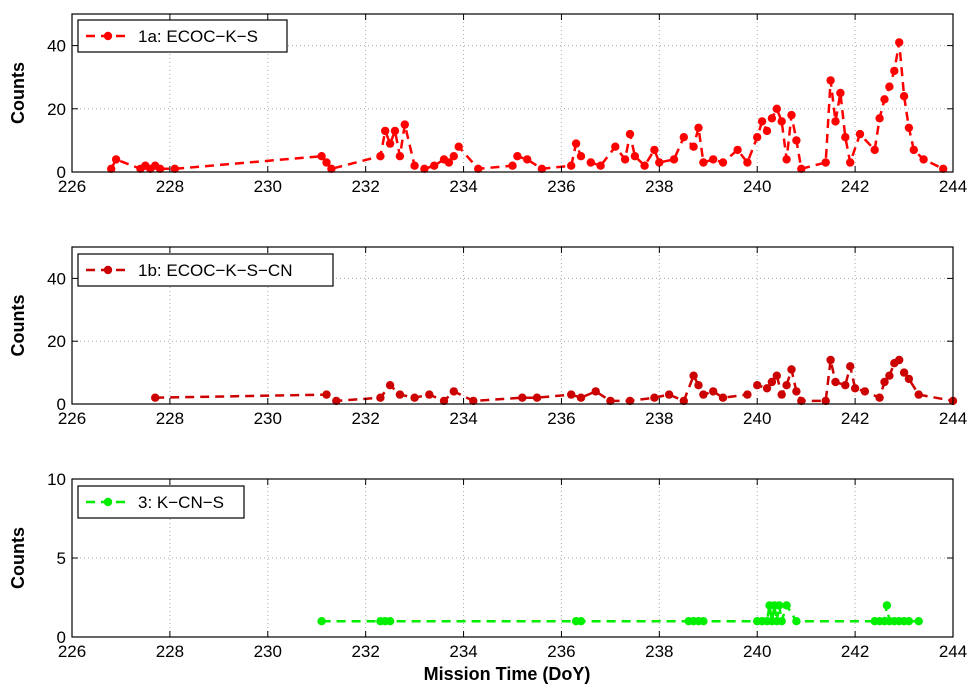 The height and width of the screenshot is (686, 974). I want to click on x-tick-label: 234, so click(463, 418).